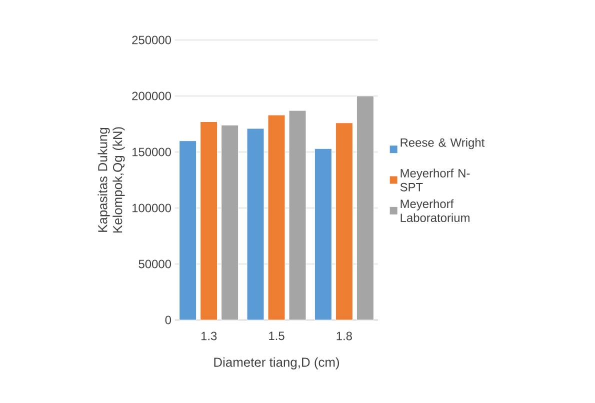  I want to click on legend-label: Reese & Wright, so click(442, 144).